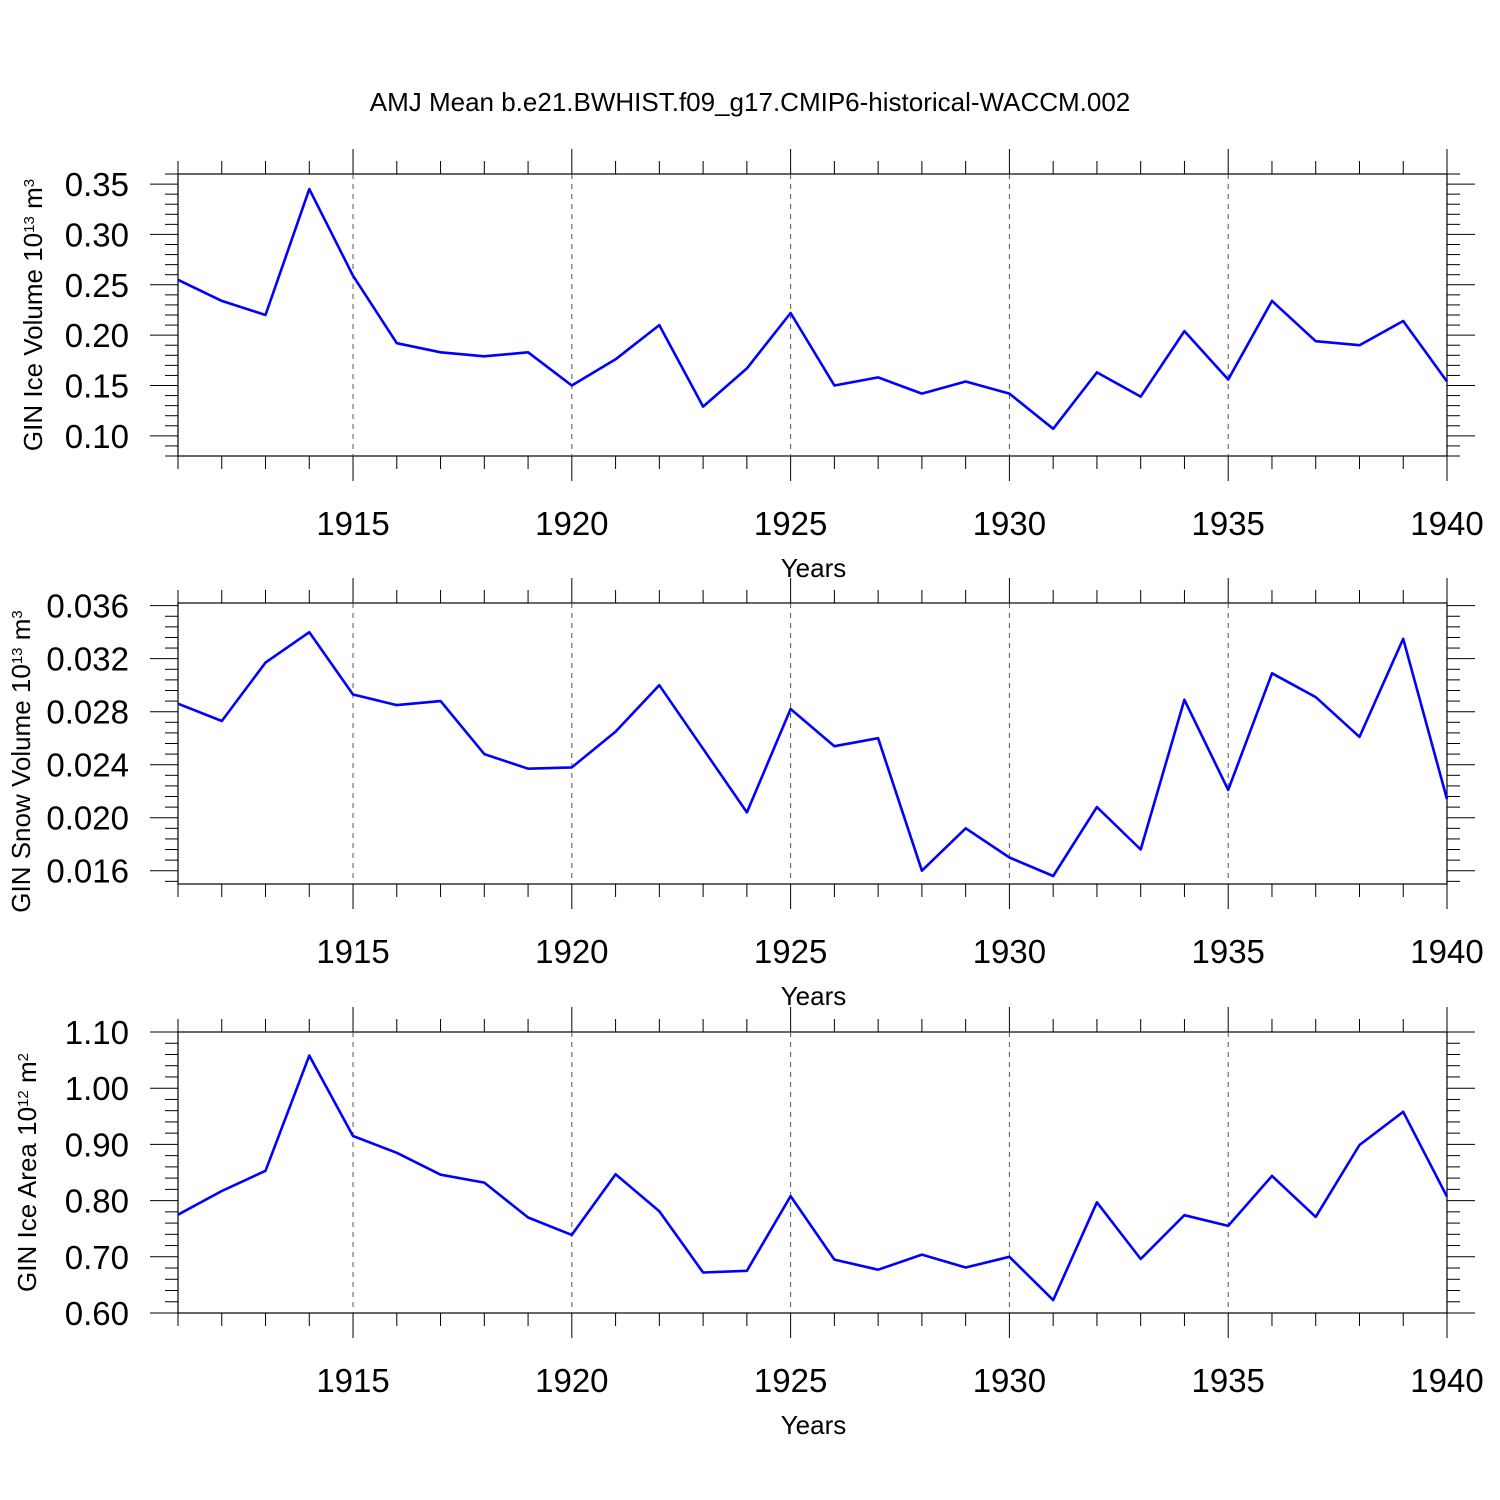 This screenshot has width=1500, height=1500. I want to click on y-axis-label-unit-exp: 2, so click(23, 1057).